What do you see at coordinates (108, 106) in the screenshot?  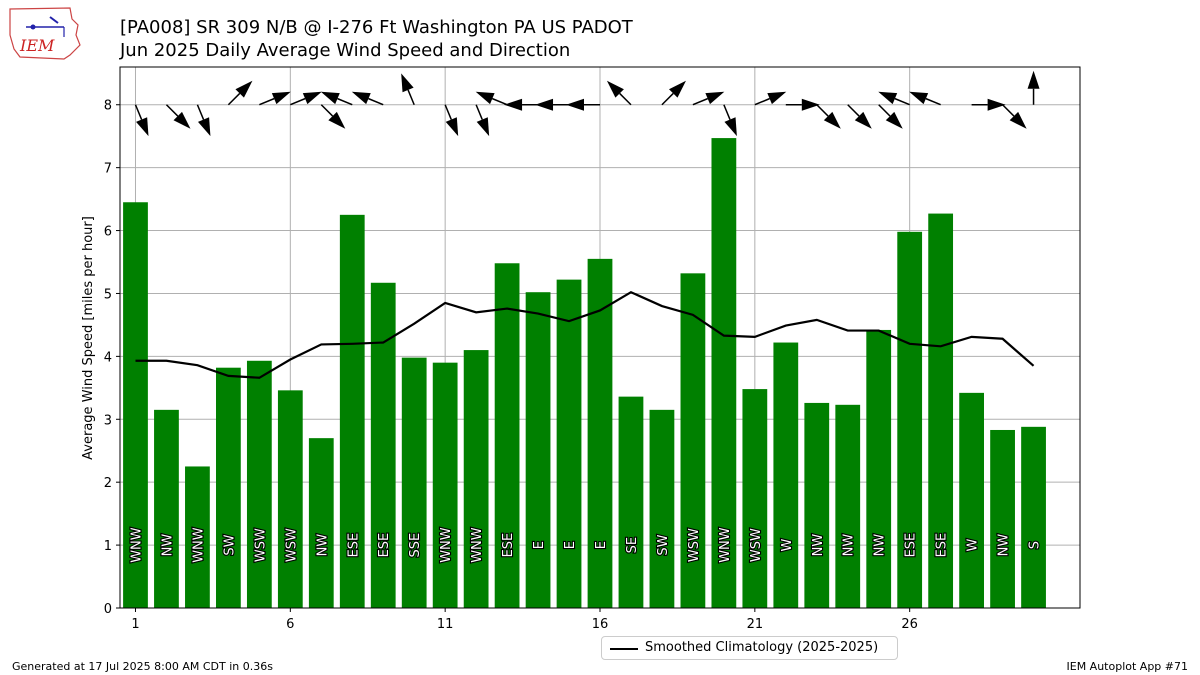 I see `y-tick-label: 8` at bounding box center [108, 106].